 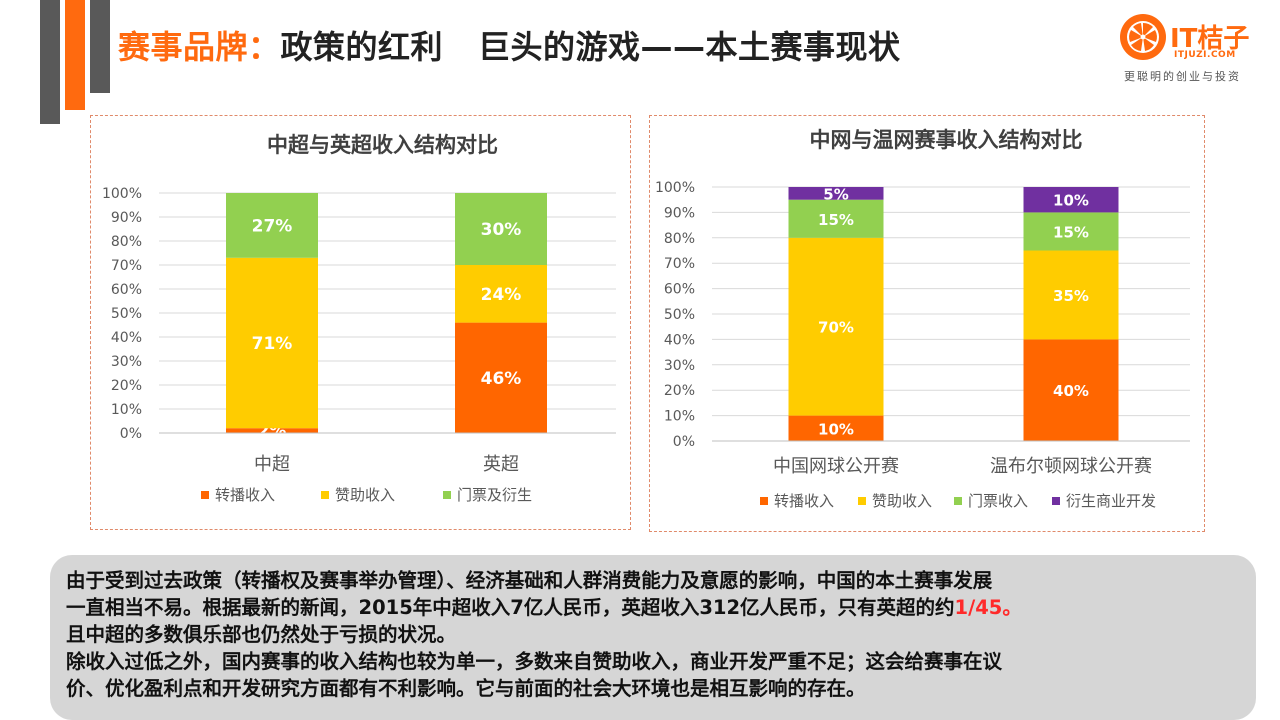 What do you see at coordinates (199, 47) in the screenshot?
I see `title-highlight: 赛事品牌：` at bounding box center [199, 47].